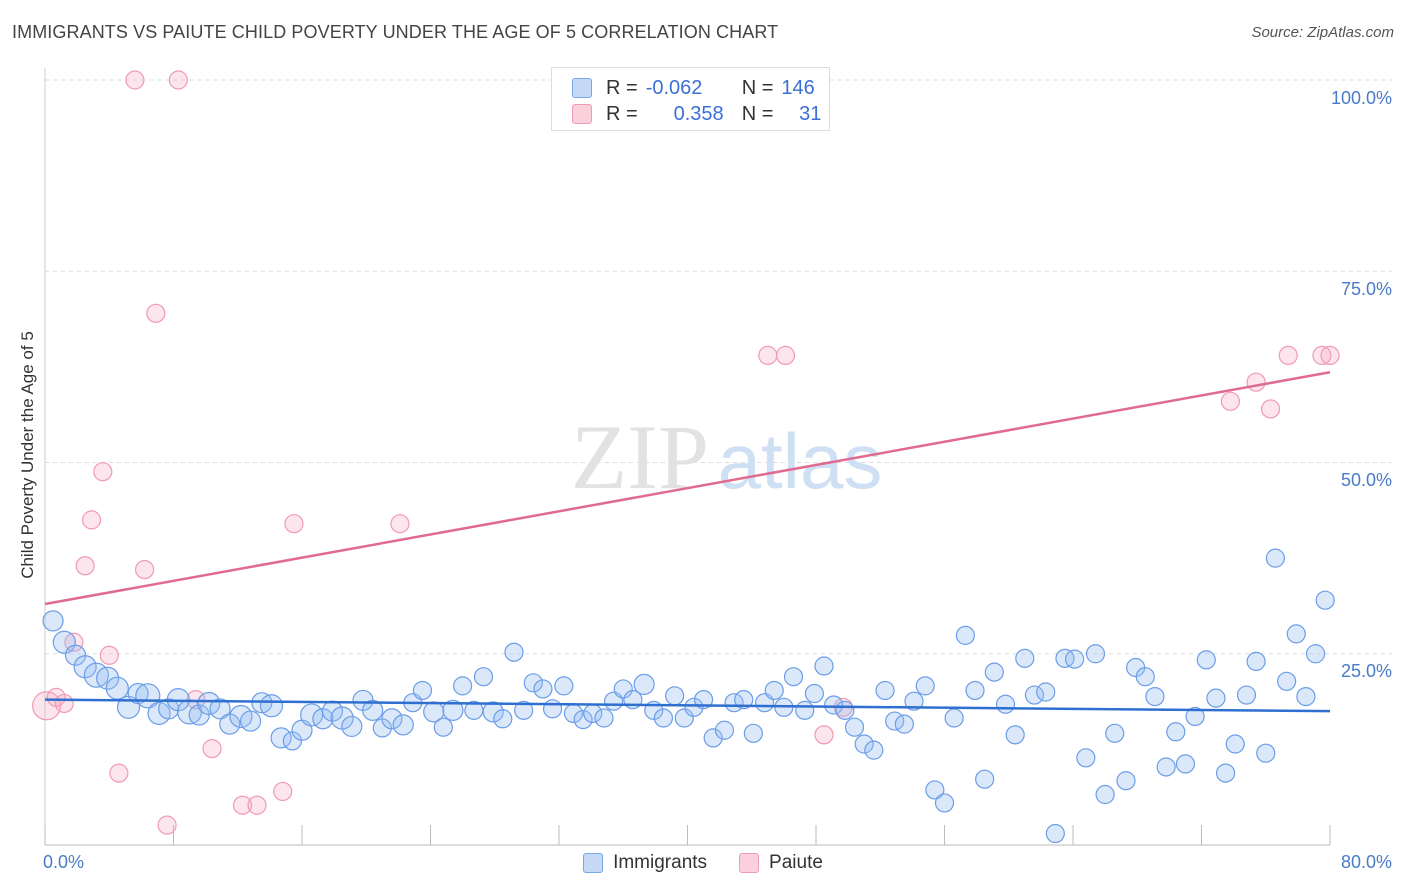 This screenshot has height=892, width=1406. Describe the element at coordinates (798, 87) in the screenshot. I see `immigrants-n-value: 146` at that location.